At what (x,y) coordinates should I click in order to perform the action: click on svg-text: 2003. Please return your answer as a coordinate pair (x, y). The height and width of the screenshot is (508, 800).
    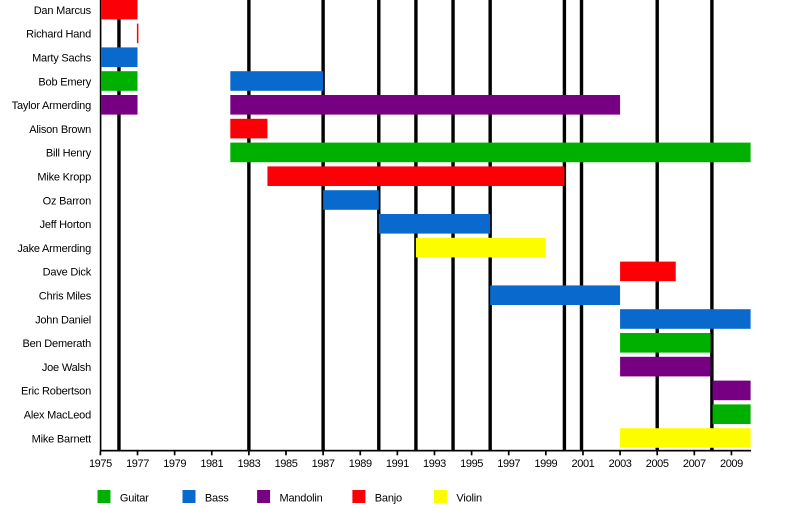
    Looking at the image, I should click on (620, 464).